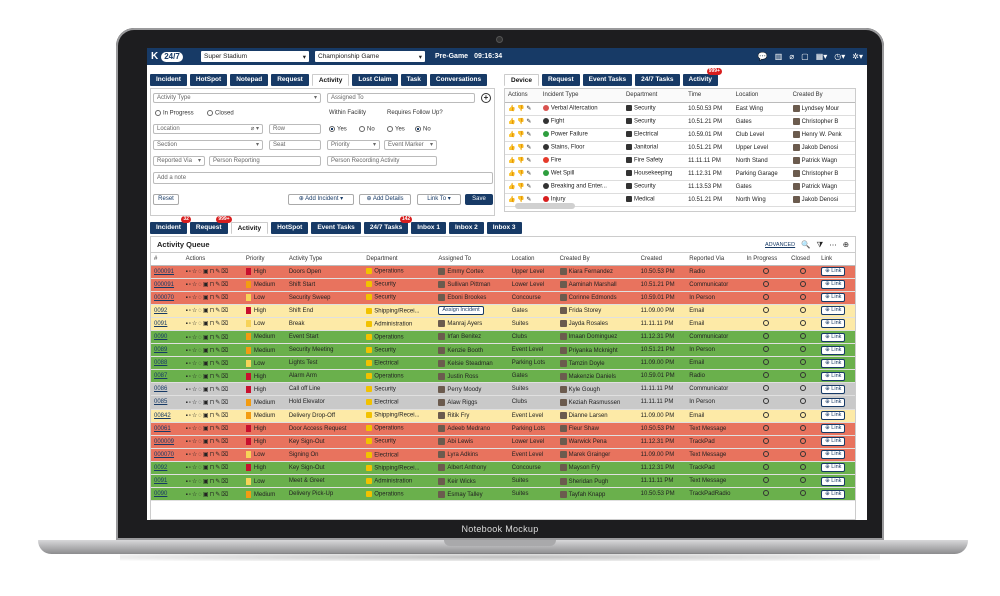 The image size is (1000, 596). What do you see at coordinates (367, 129) in the screenshot?
I see `facility-no-radio: No` at bounding box center [367, 129].